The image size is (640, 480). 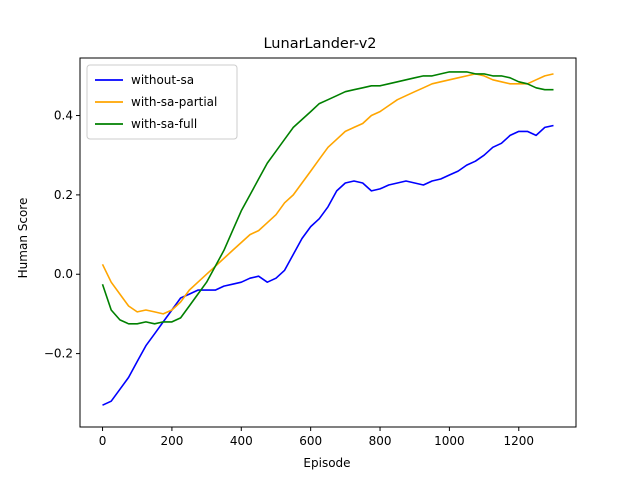 I want to click on y-tick-label: −0.2, so click(x=58, y=354).